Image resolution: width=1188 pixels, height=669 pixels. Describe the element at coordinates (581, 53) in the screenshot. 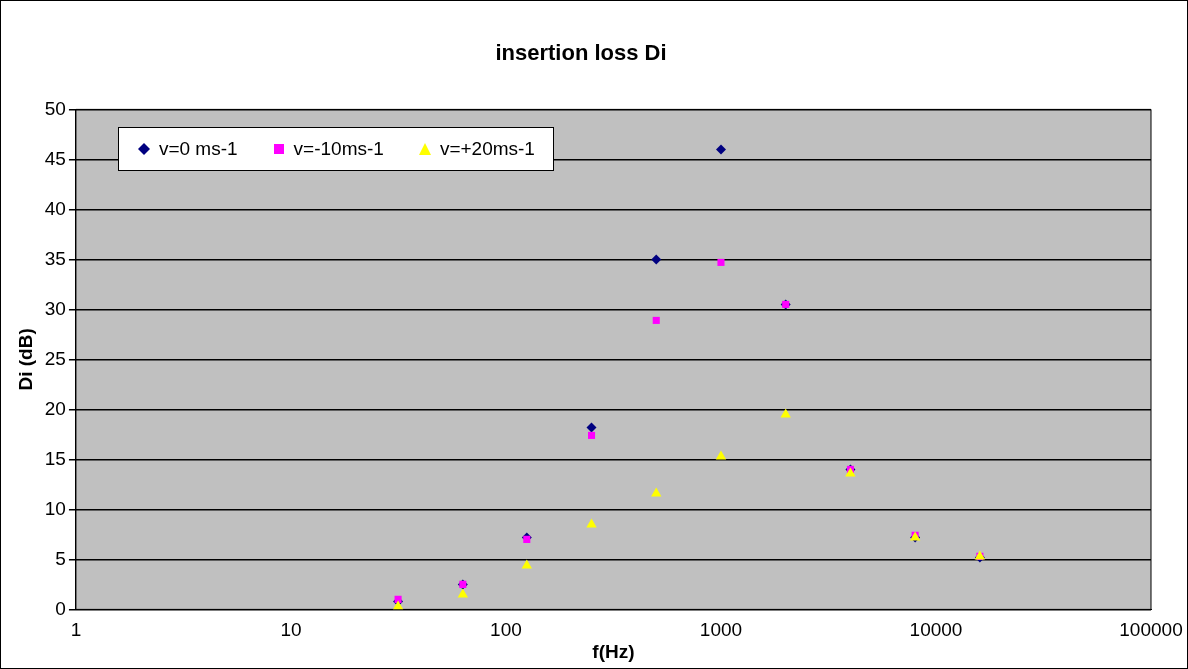

I see `chart-title: insertion loss Di` at that location.